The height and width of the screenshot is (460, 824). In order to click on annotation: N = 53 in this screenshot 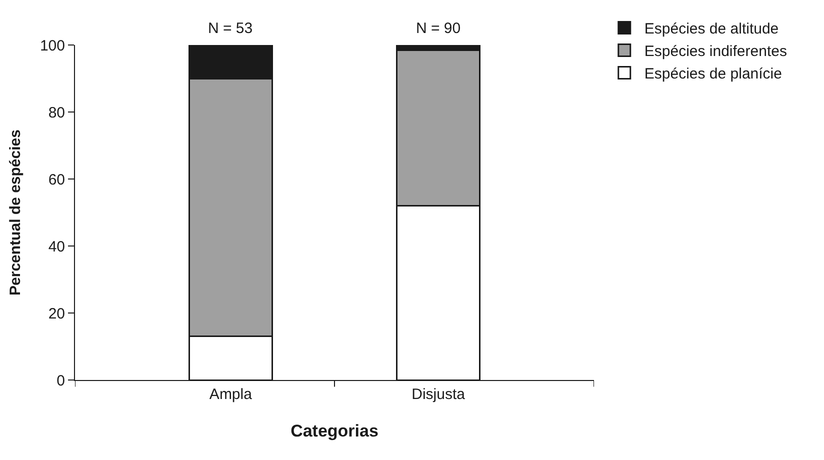, I will do `click(230, 28)`.